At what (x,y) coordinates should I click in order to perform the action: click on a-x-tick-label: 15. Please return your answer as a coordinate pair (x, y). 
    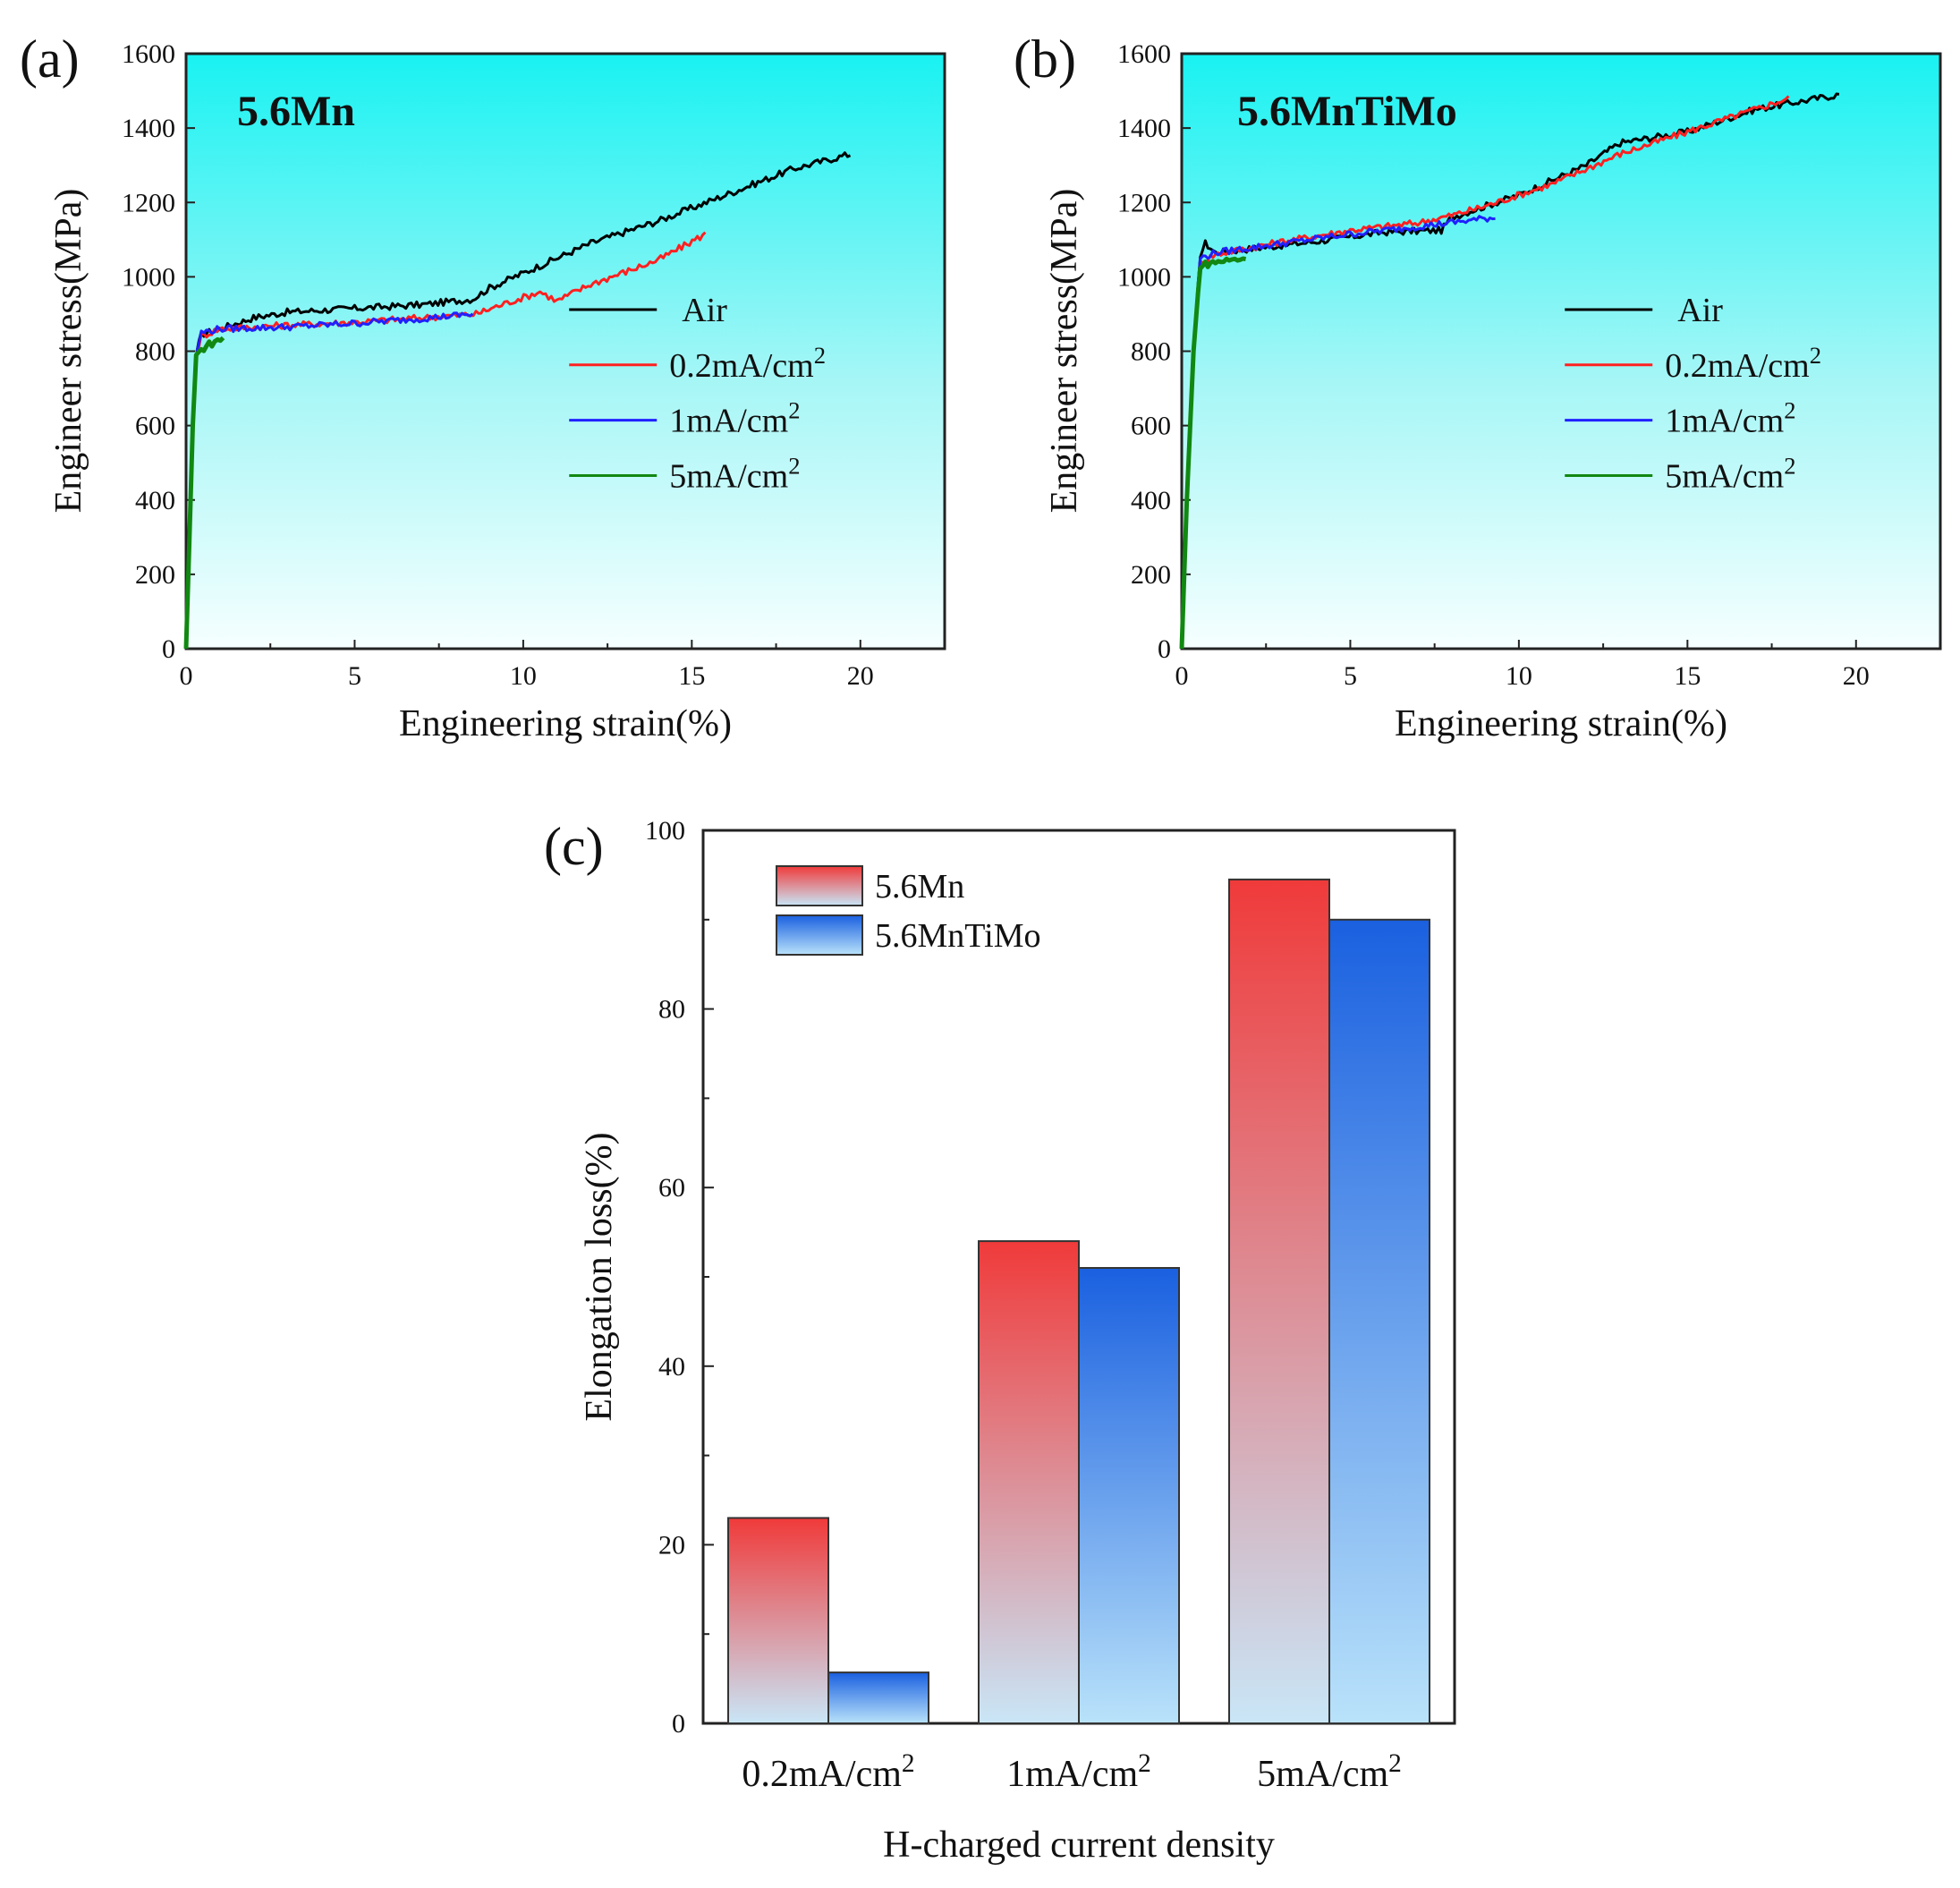
    Looking at the image, I should click on (691, 676).